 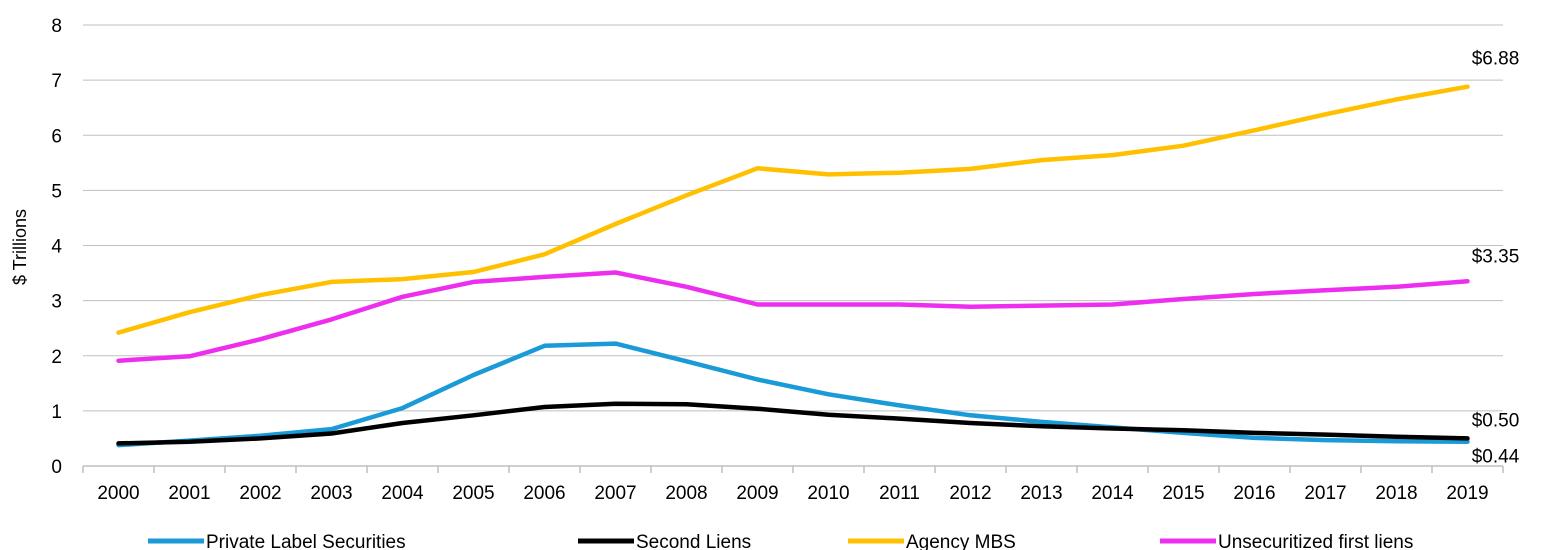 I want to click on x-tick-label: 2005, so click(x=473, y=493).